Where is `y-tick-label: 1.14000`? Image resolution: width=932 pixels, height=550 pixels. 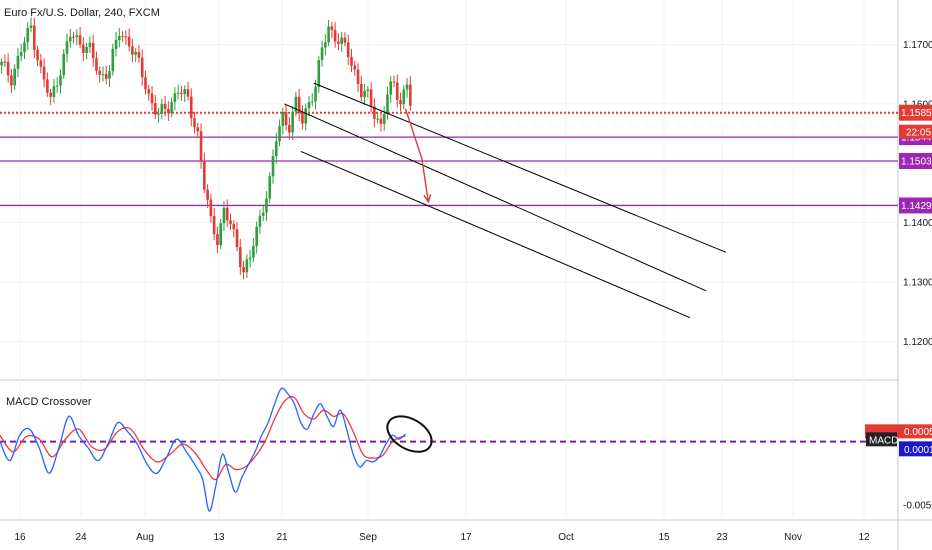 y-tick-label: 1.14000 is located at coordinates (917, 223).